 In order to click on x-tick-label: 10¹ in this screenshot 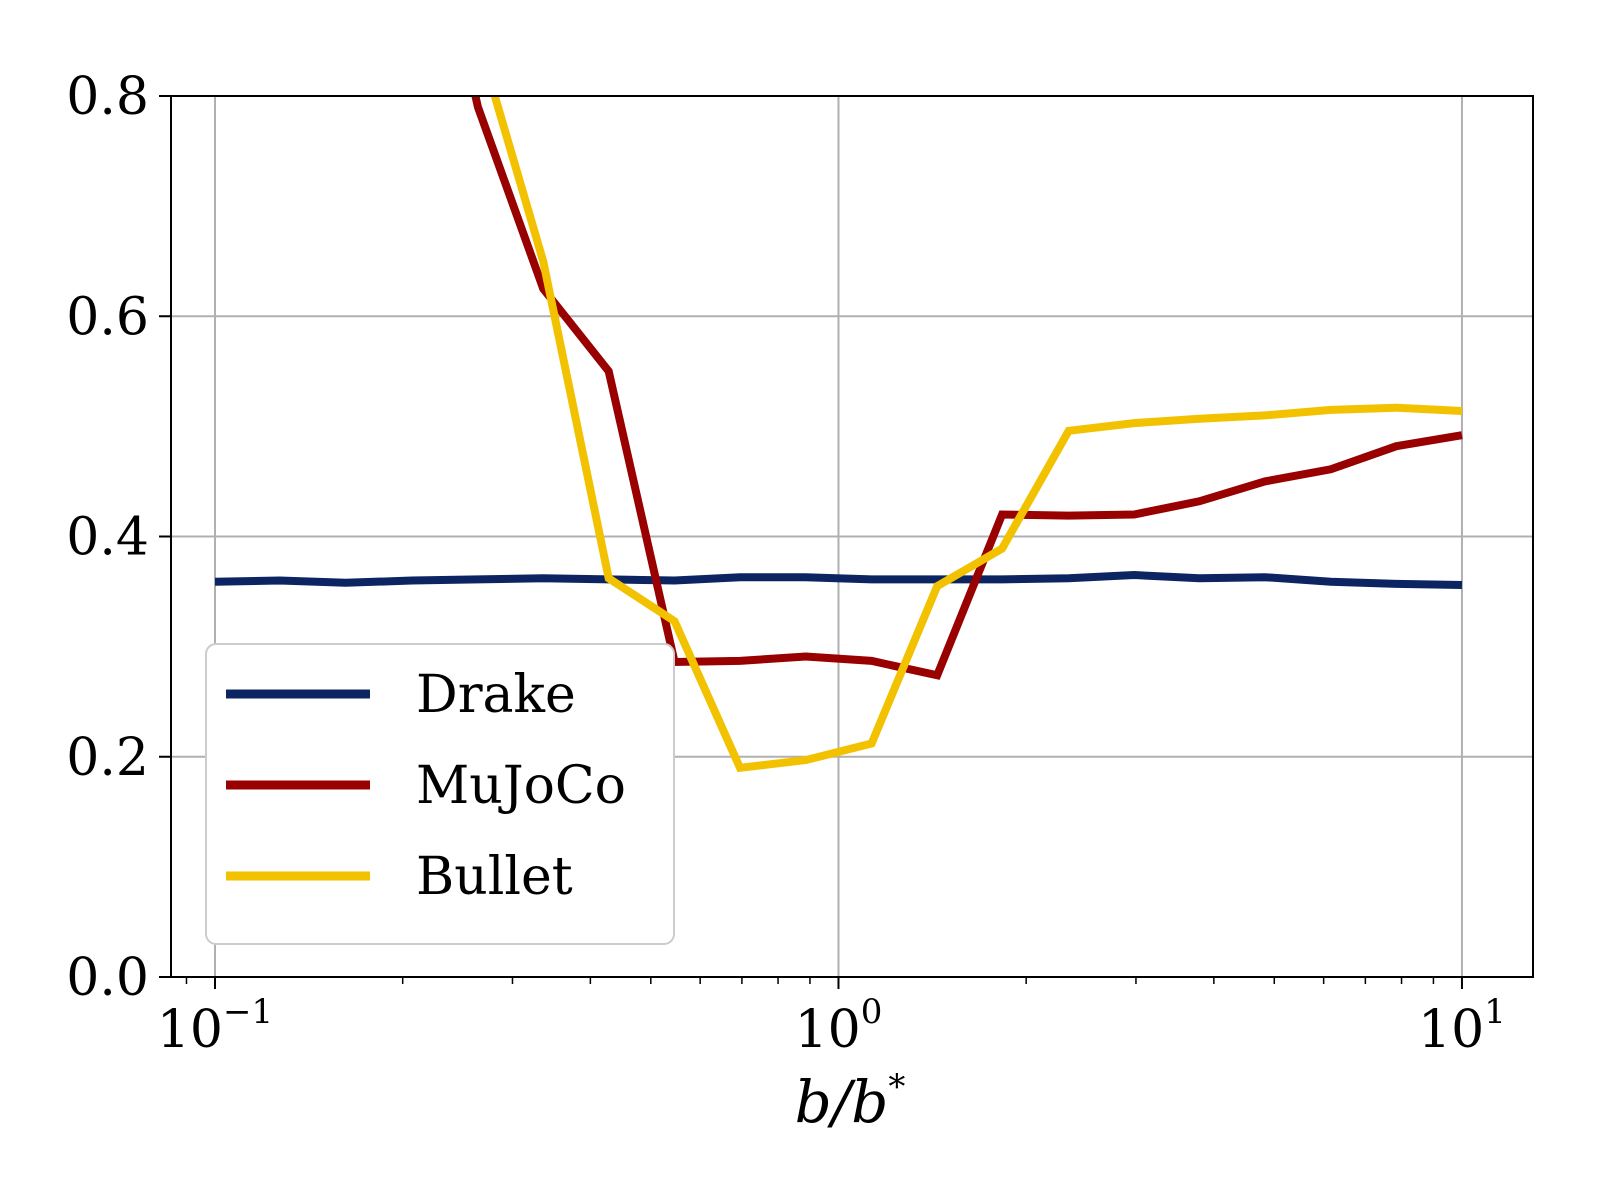, I will do `click(1462, 1026)`.